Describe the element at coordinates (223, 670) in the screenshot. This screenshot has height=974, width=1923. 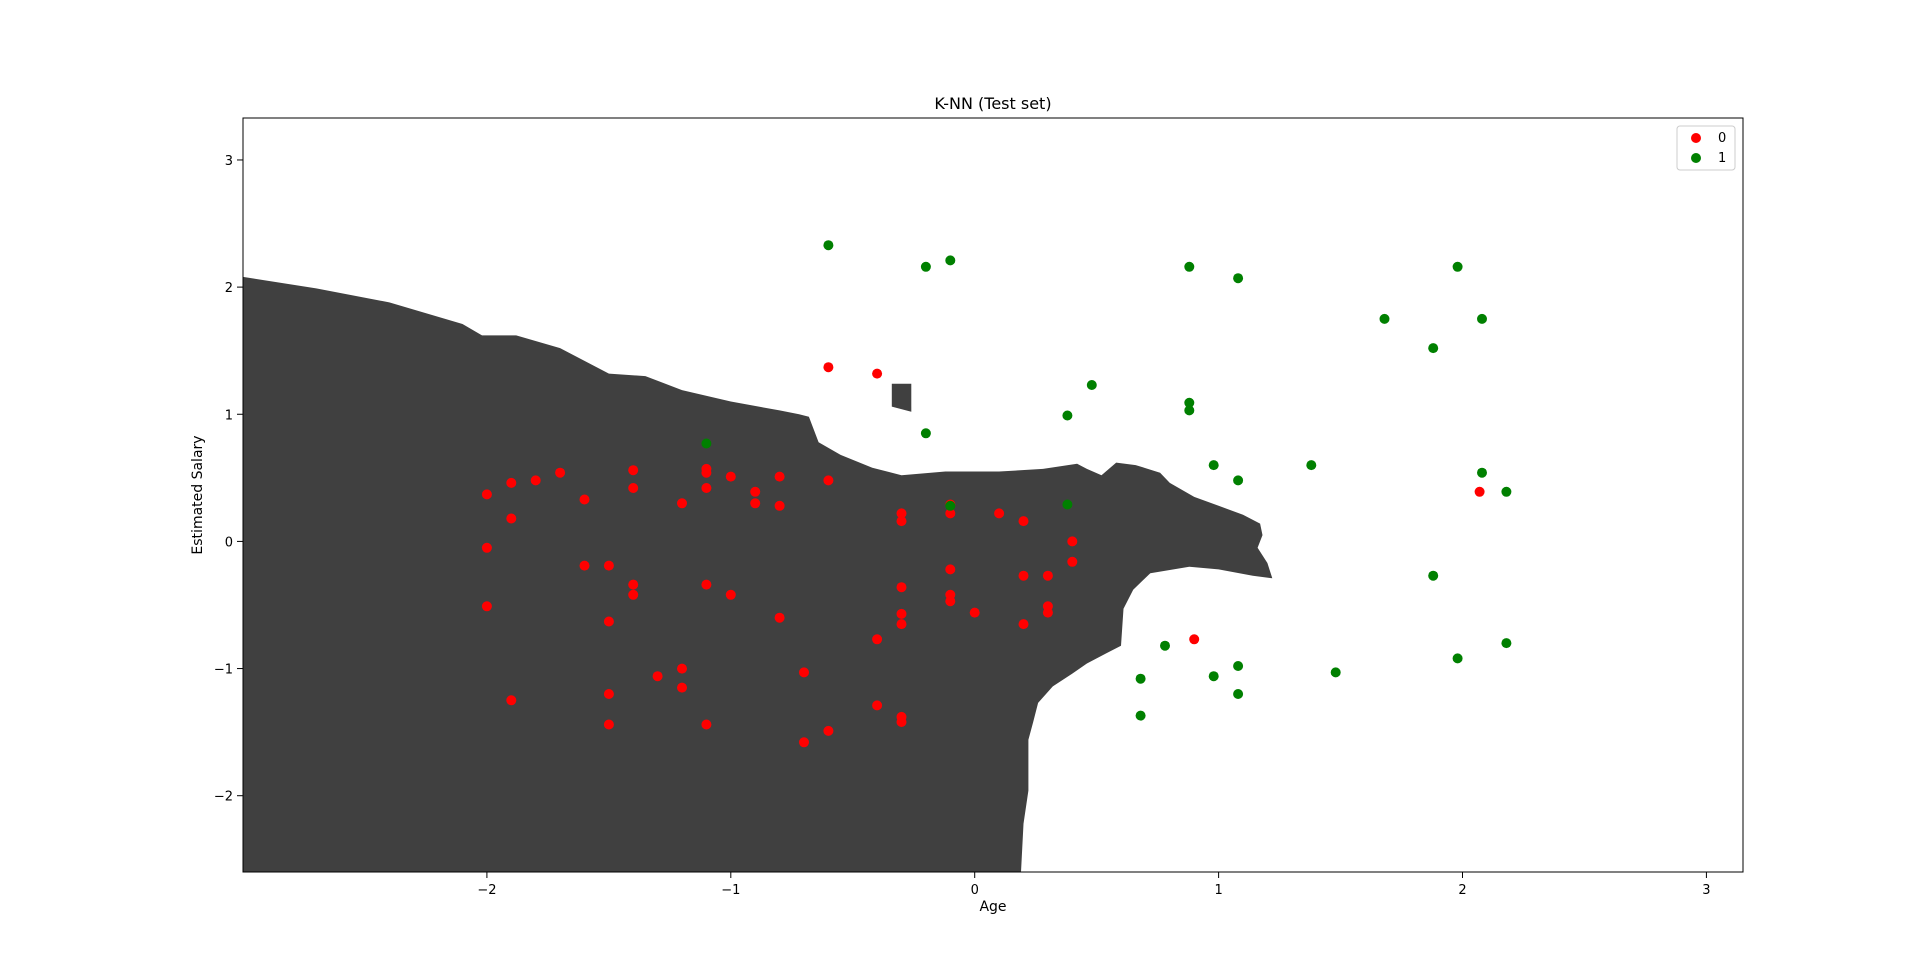
I see `y-tick-label: −1` at that location.